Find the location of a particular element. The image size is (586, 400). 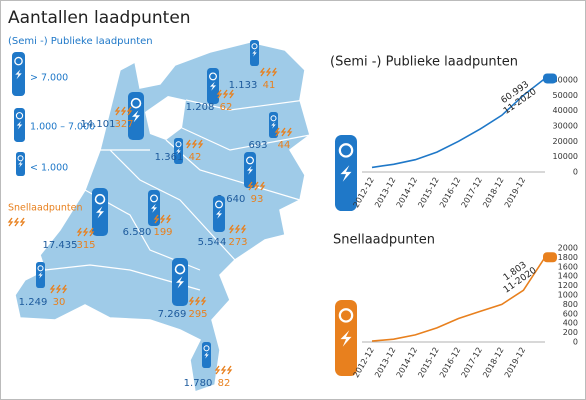

y-tick-label: 1000 is located at coordinates (568, 295).